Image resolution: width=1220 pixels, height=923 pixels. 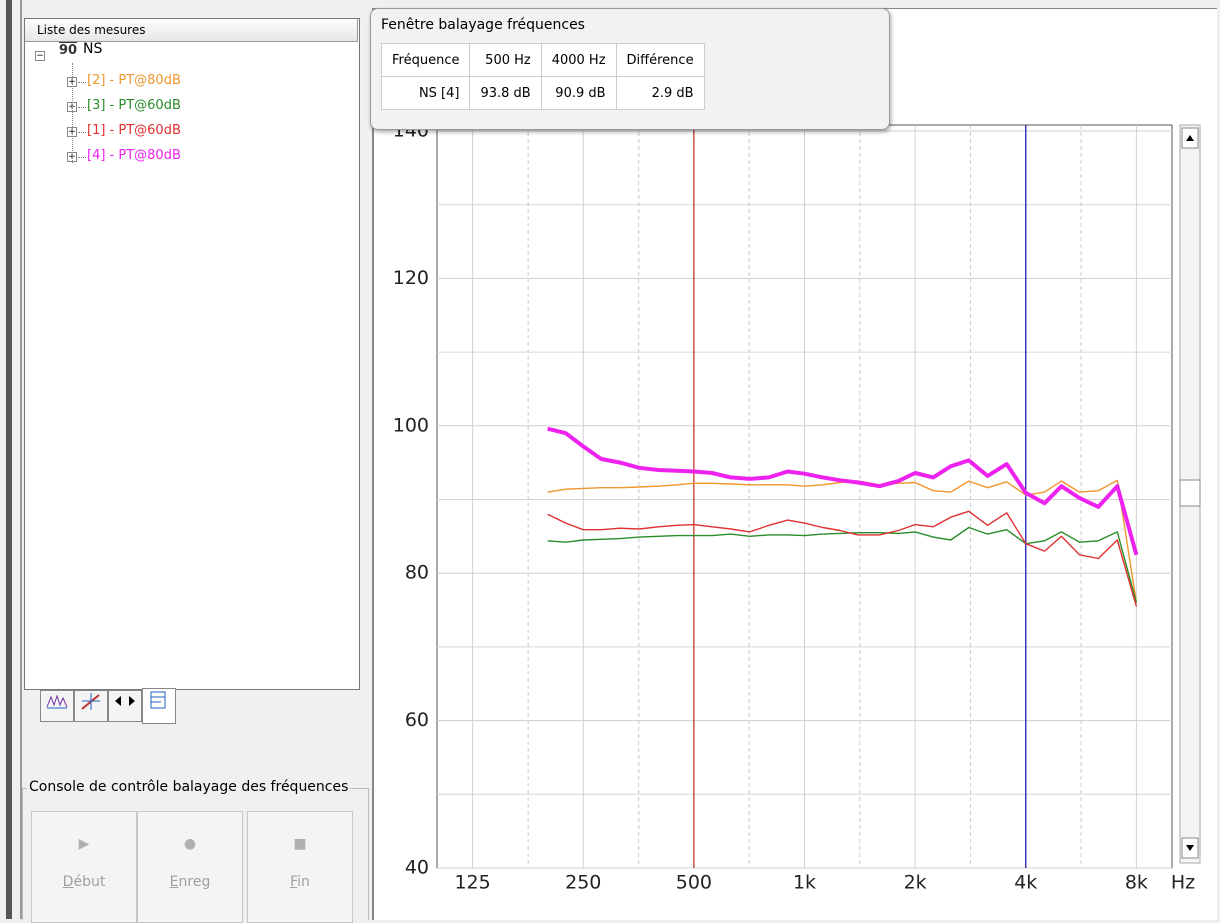 What do you see at coordinates (84, 867) in the screenshot?
I see `start-button: ▶ Début` at bounding box center [84, 867].